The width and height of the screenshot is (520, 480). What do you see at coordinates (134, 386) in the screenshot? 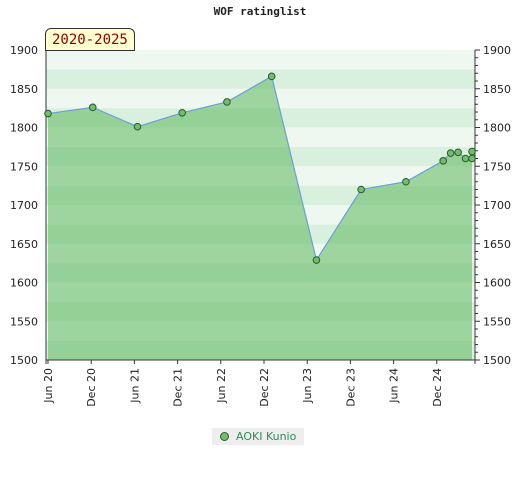
I see `x-tick-label: Jun 21` at bounding box center [134, 386].